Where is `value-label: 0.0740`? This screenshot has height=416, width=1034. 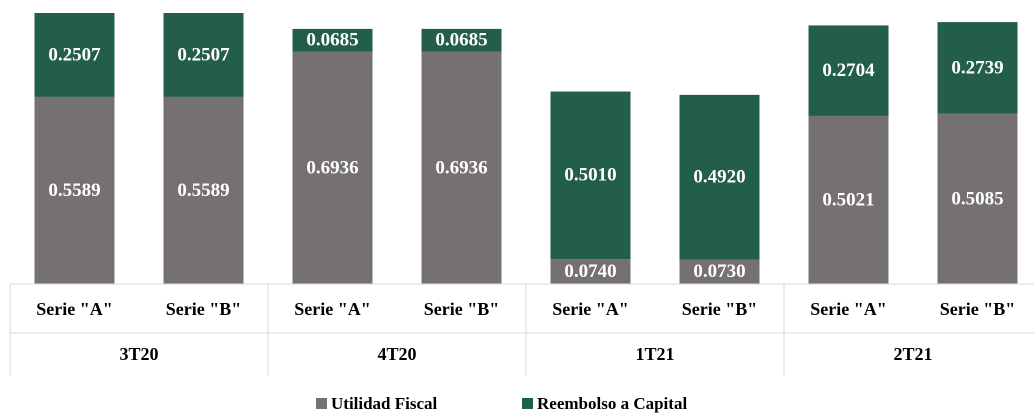 value-label: 0.0740 is located at coordinates (590, 271).